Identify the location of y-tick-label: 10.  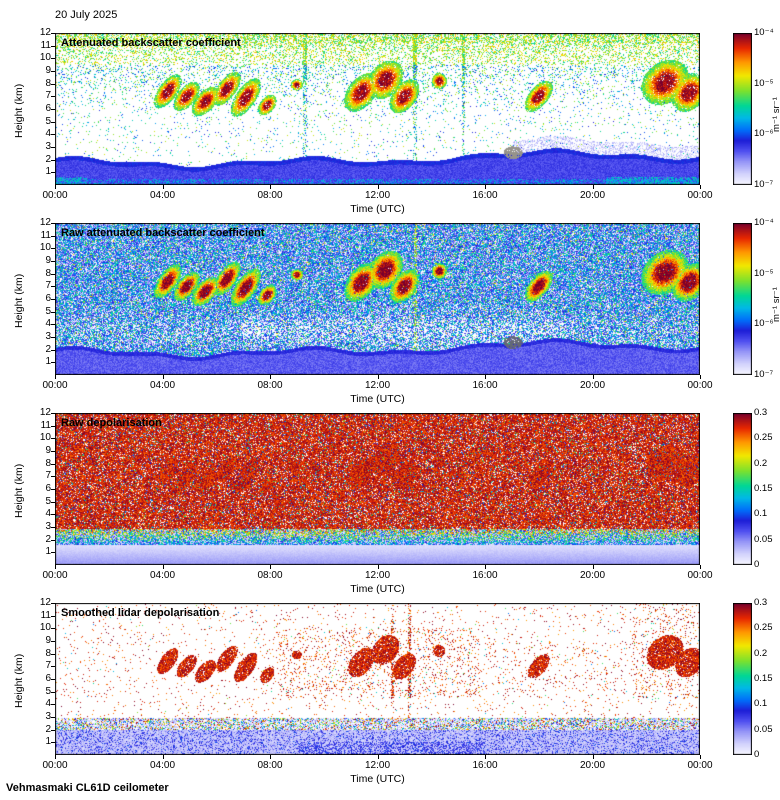
(45, 628).